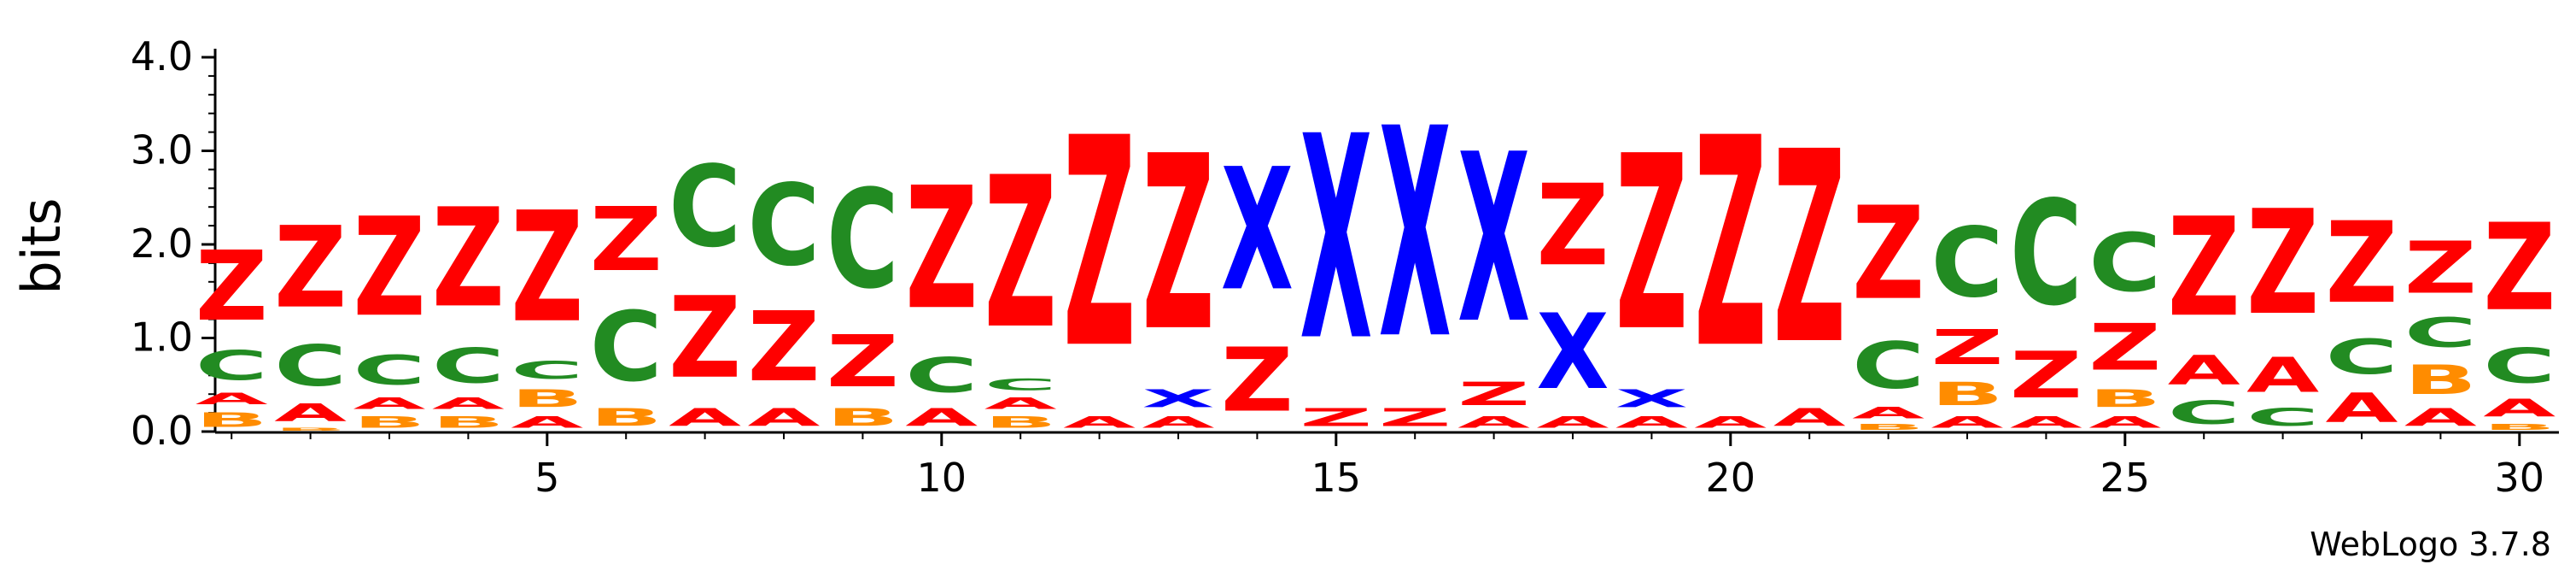 The width and height of the screenshot is (2576, 570). Describe the element at coordinates (162, 338) in the screenshot. I see `y-tick-label: 1.0` at that location.